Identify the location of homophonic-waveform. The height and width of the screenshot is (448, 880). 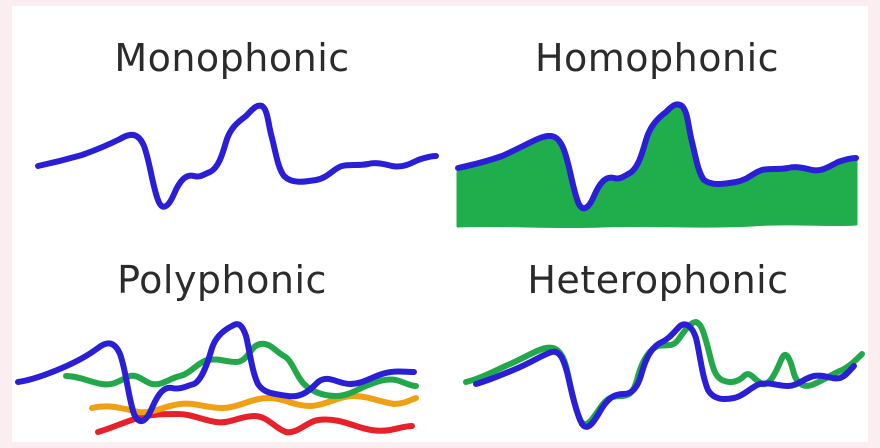
(657, 165).